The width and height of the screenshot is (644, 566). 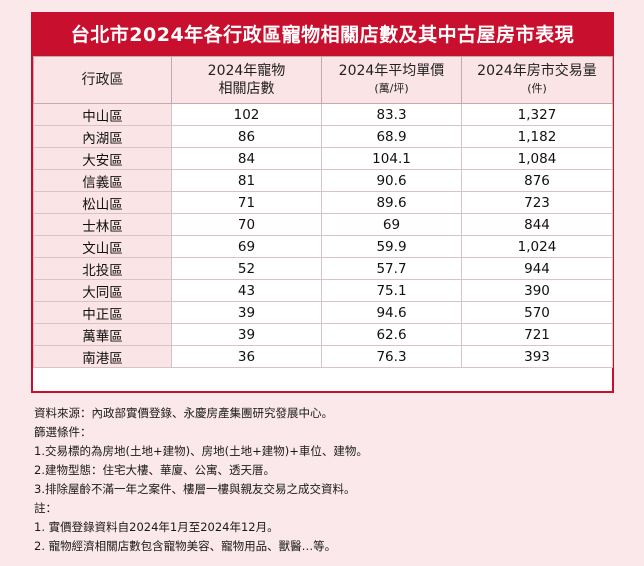 What do you see at coordinates (102, 334) in the screenshot?
I see `district-cell: 萬華區` at bounding box center [102, 334].